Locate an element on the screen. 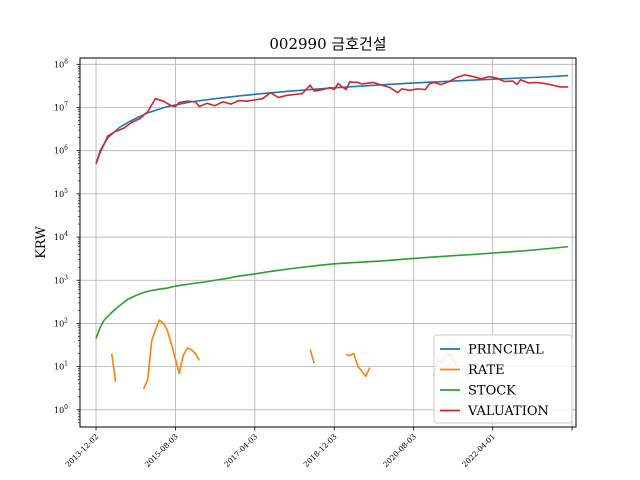  series-line-principal is located at coordinates (332, 119).